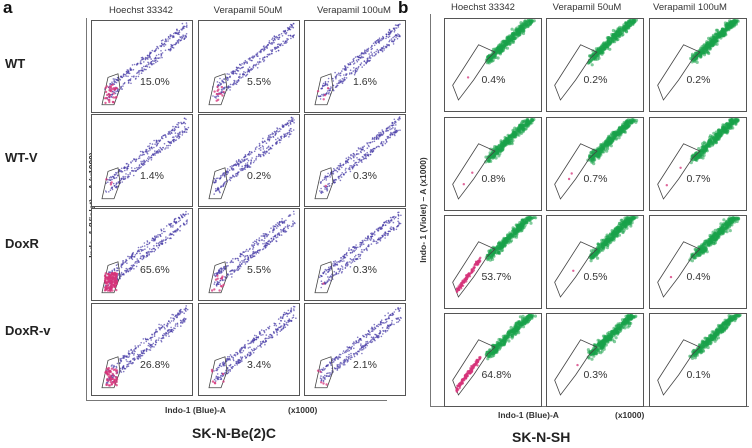 This screenshot has width=752, height=448. Describe the element at coordinates (195, 410) in the screenshot. I see `panel-a-x-axis-title: Indo-1 (Blue)-A` at that location.